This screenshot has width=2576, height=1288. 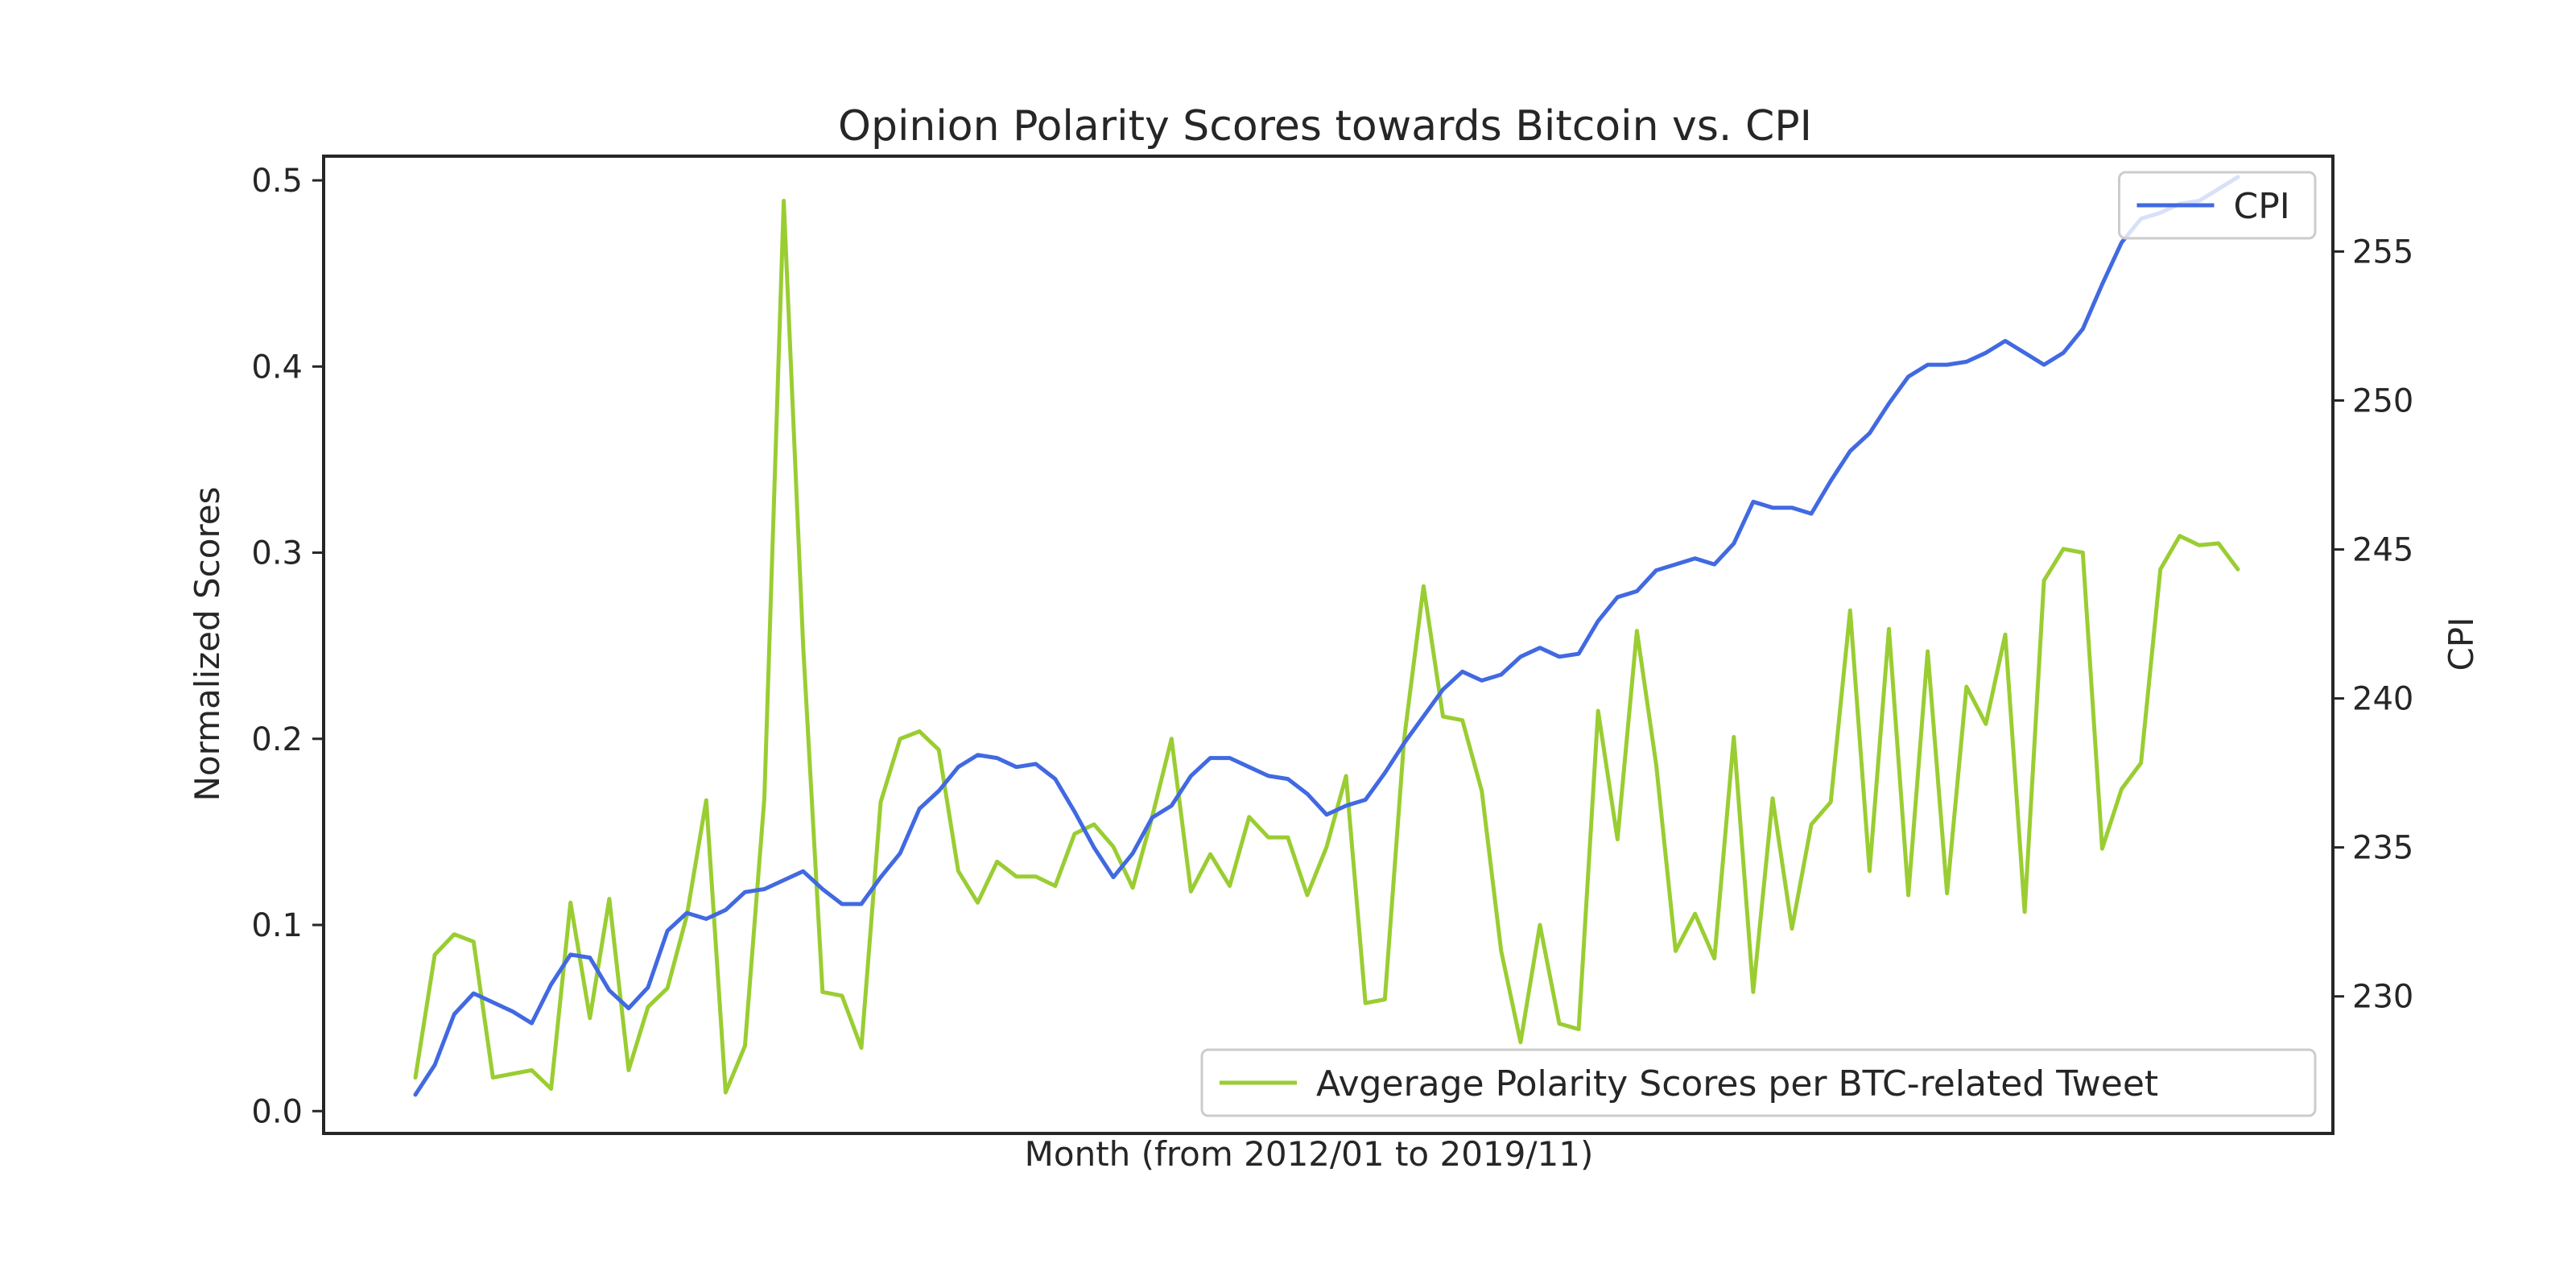 What do you see at coordinates (277, 181) in the screenshot?
I see `y-tick-label: 0.5` at bounding box center [277, 181].